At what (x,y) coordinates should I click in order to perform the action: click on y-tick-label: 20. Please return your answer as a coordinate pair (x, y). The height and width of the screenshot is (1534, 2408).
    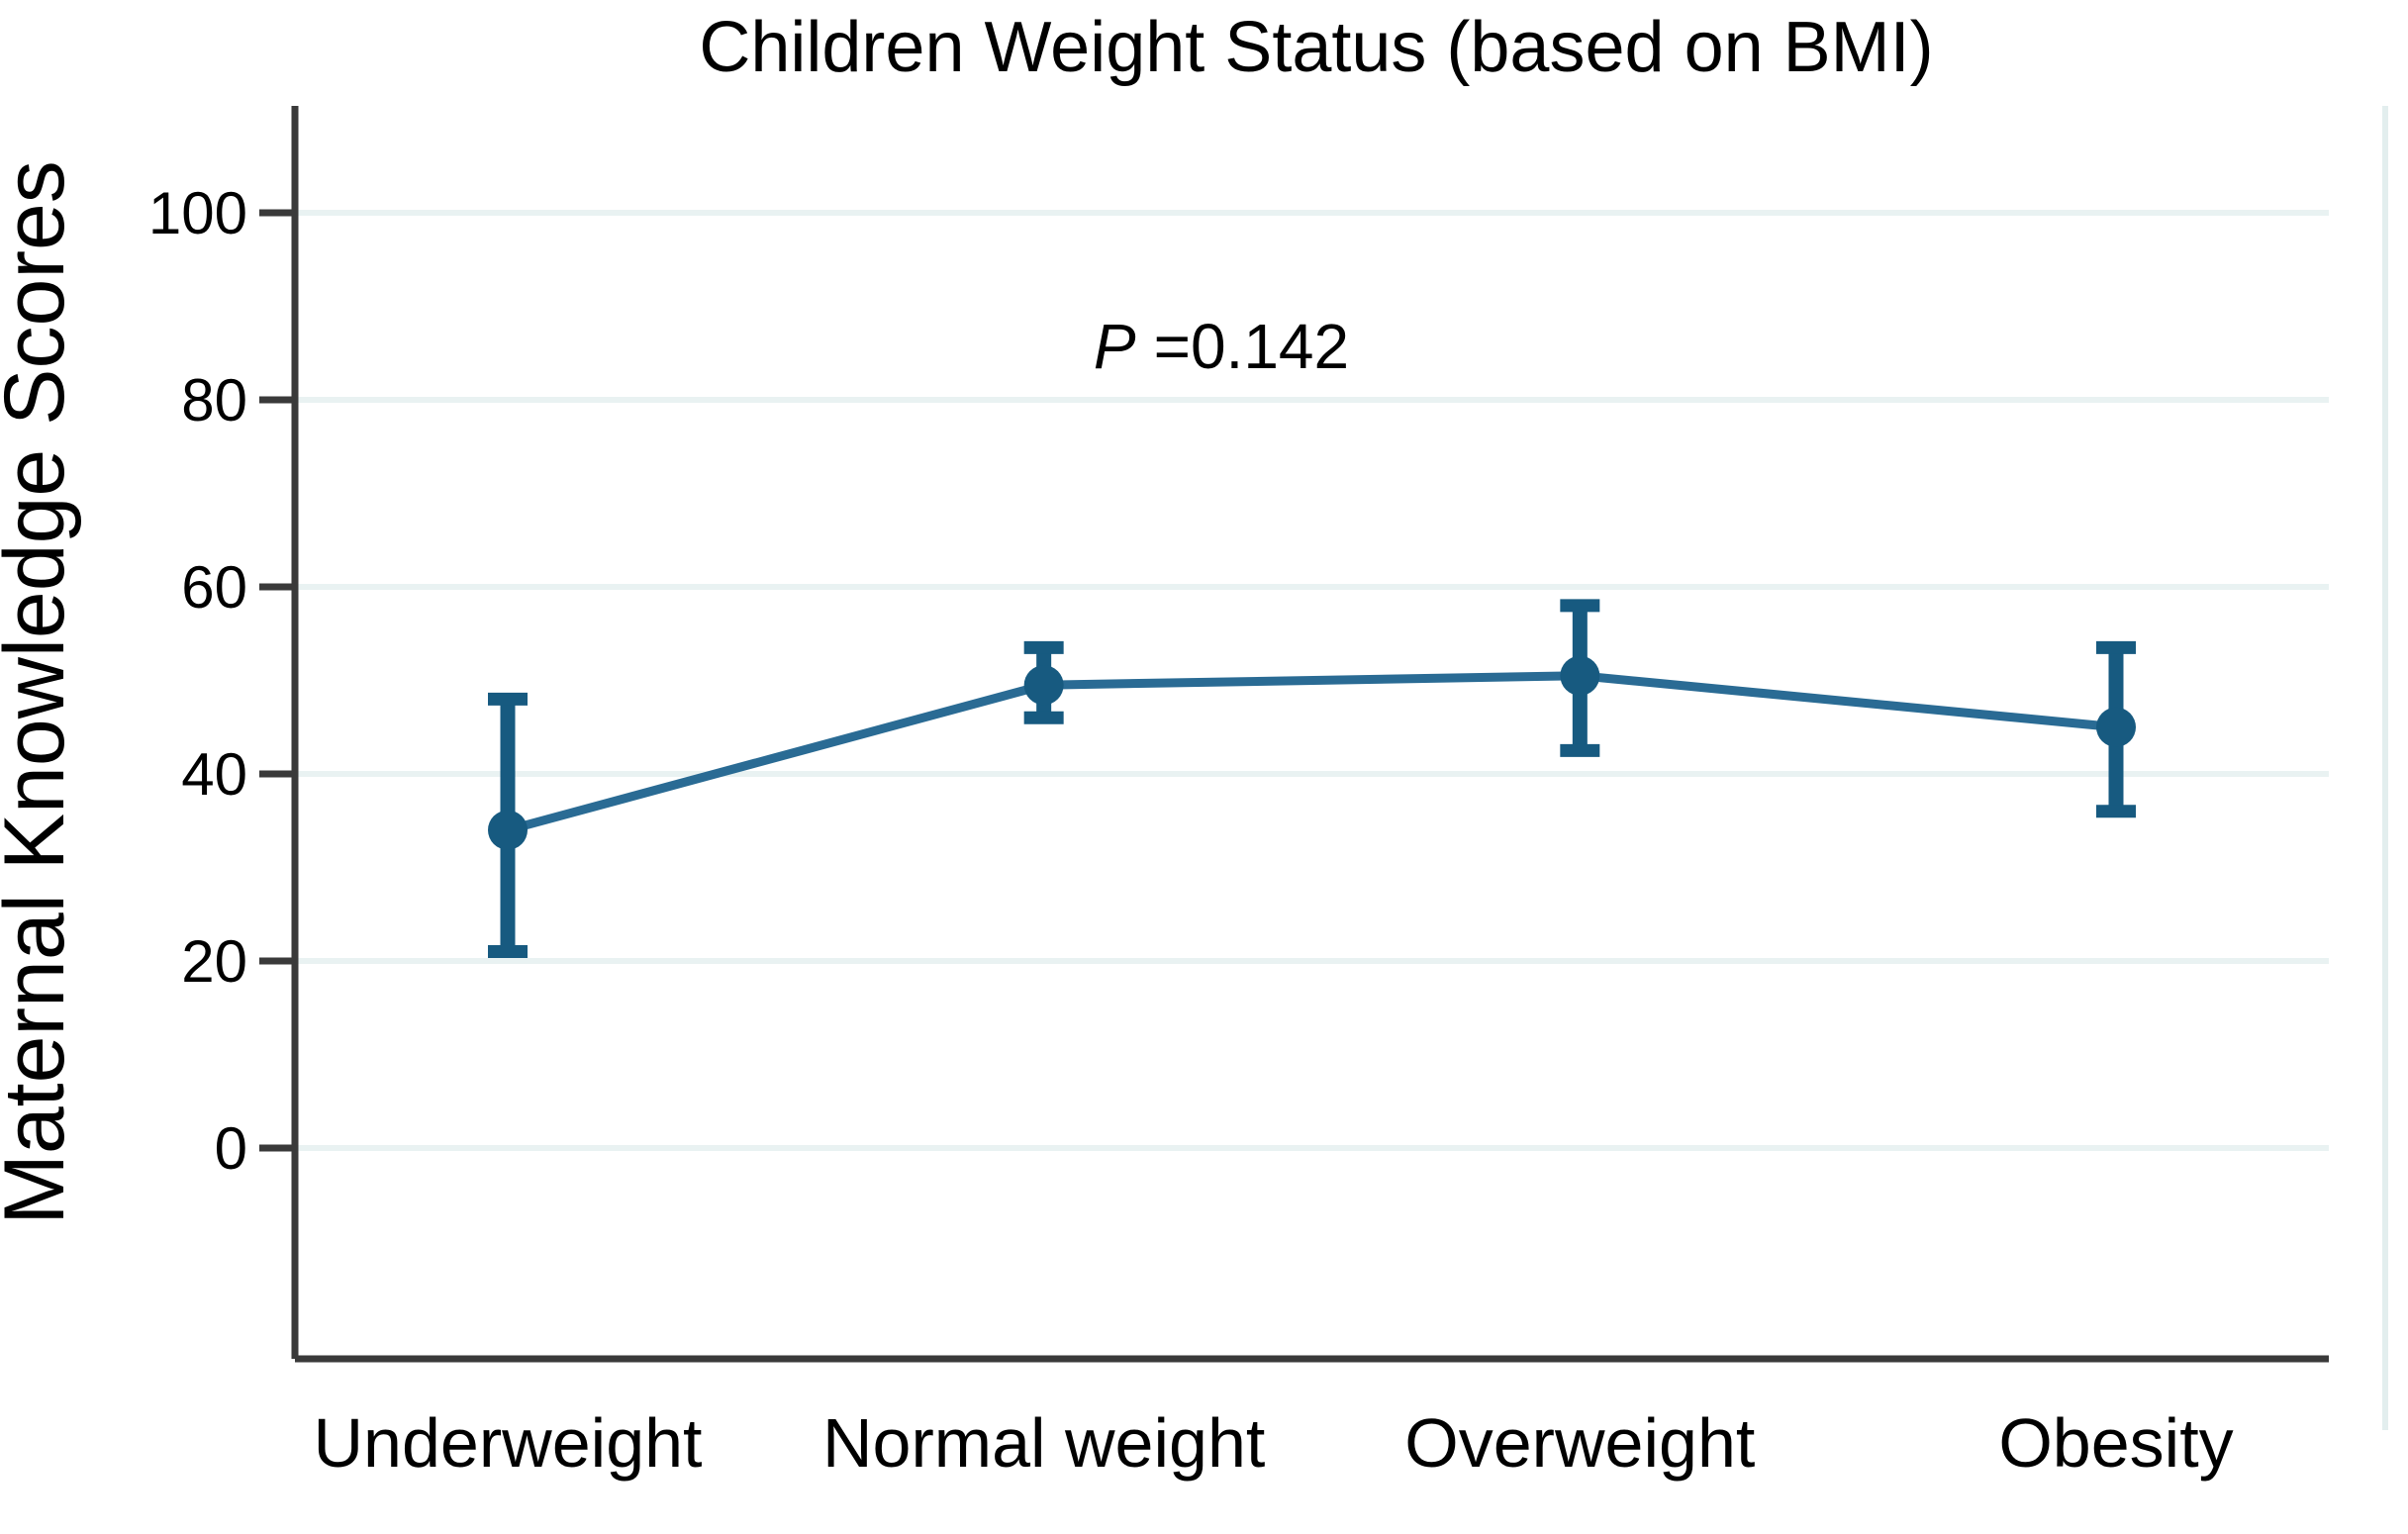
    Looking at the image, I should click on (214, 961).